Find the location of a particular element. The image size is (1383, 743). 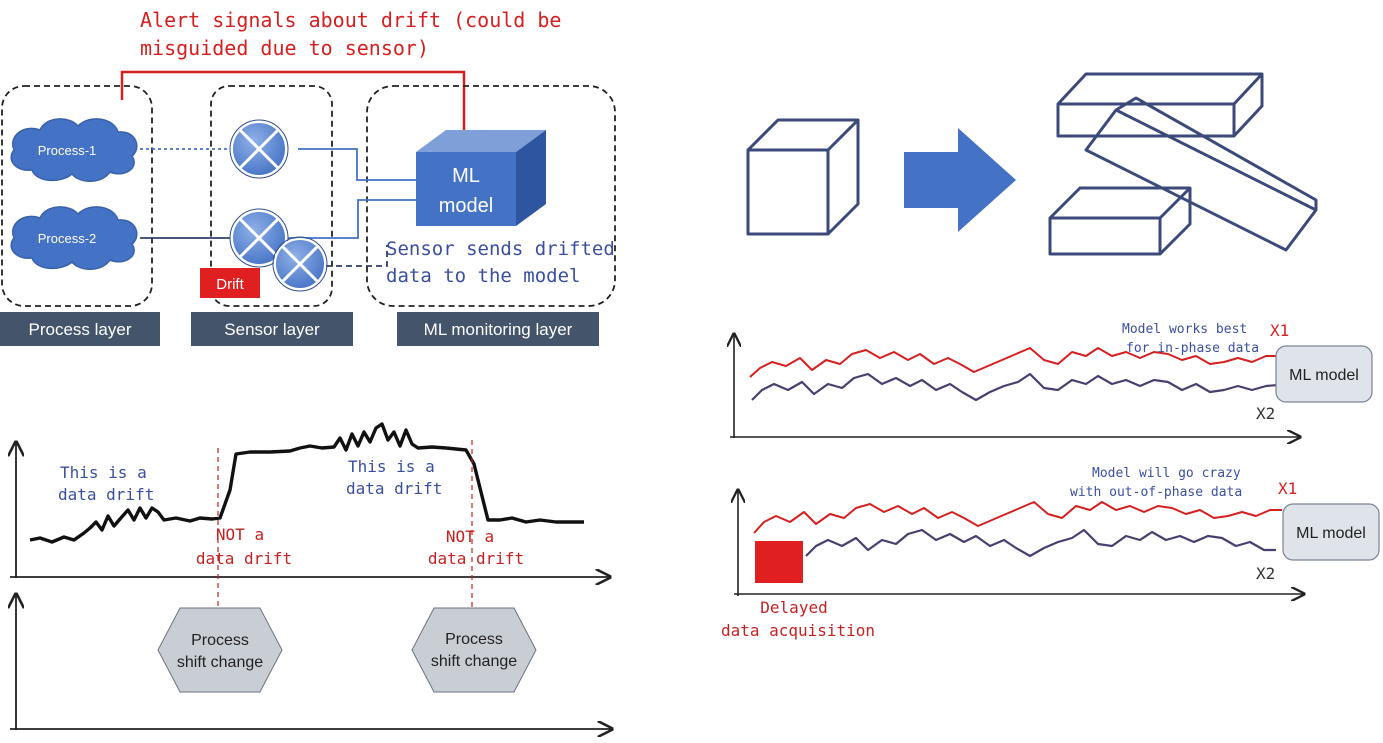

in-phase-x1-line is located at coordinates (1012, 362).